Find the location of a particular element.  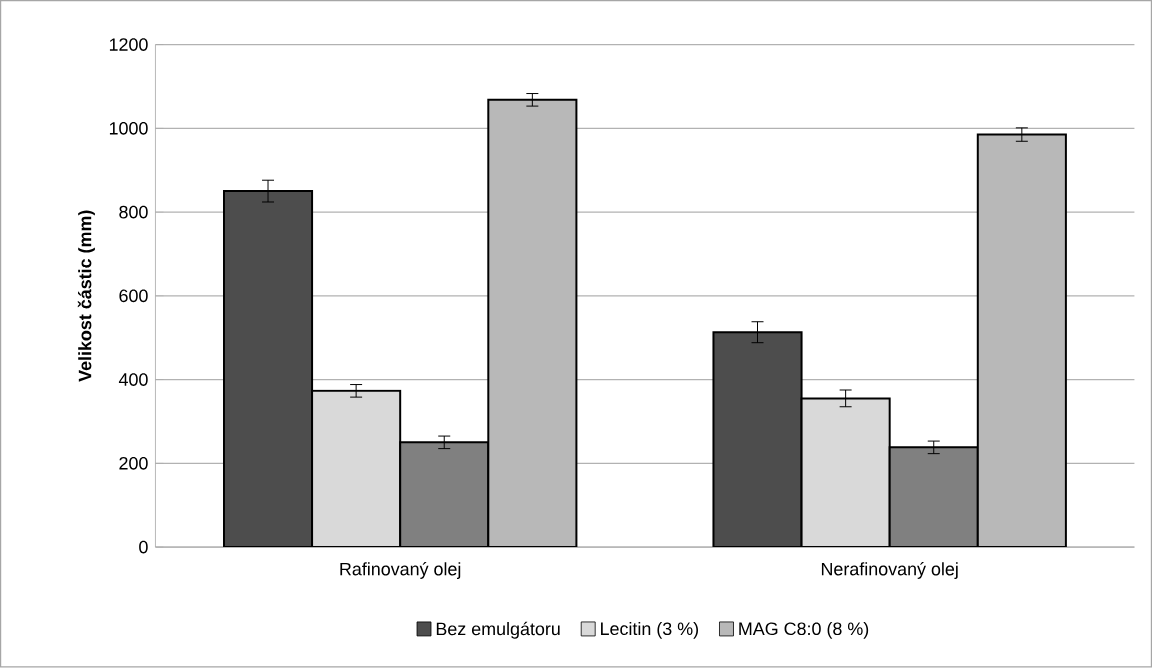

y-axis-title: Velikost částic (mm) is located at coordinates (86, 296).